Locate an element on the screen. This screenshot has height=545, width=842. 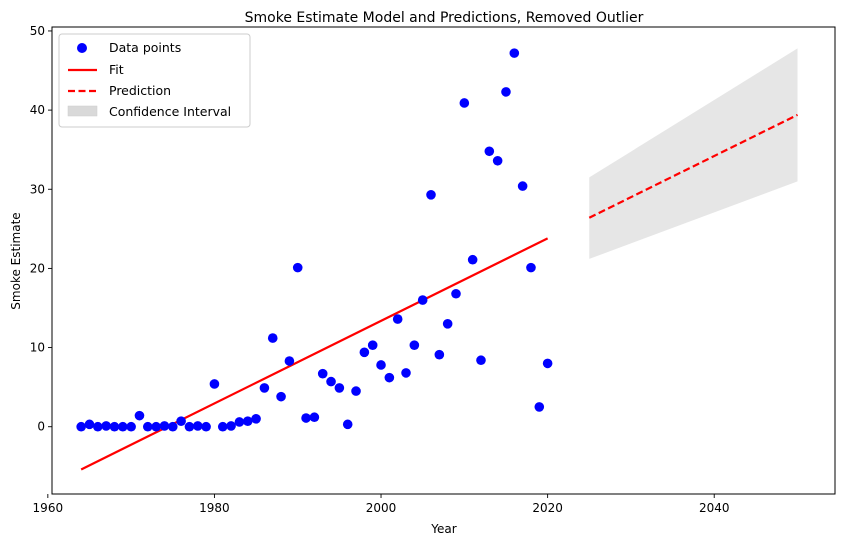
x-tick-label: 2000 is located at coordinates (381, 508).